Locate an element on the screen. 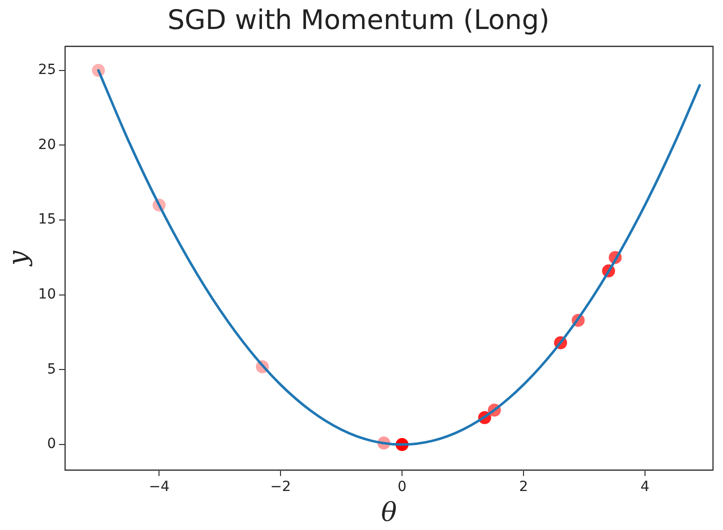 This screenshot has height=530, width=723. y-tick-label: 10 is located at coordinates (47, 294).